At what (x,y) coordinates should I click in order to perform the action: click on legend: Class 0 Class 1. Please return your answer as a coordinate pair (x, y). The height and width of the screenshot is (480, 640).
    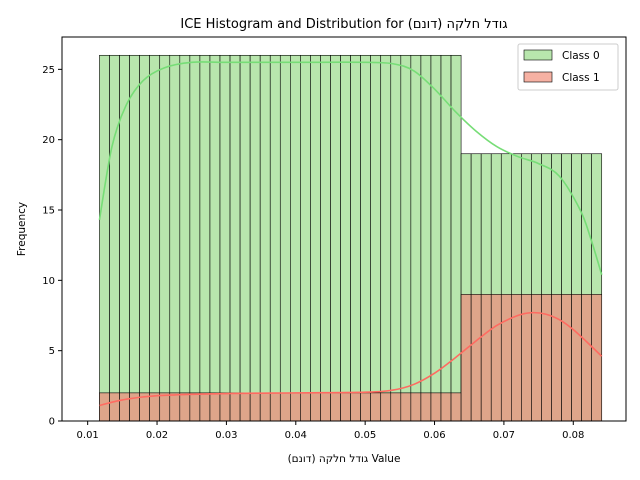
    Looking at the image, I should click on (568, 67).